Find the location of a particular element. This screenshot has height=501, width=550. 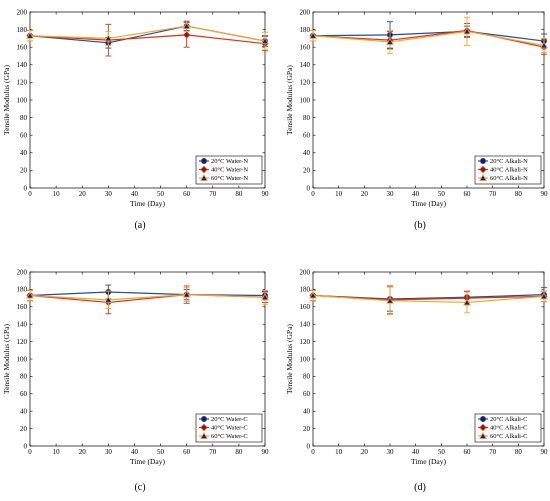

legend-label: 40°C Water-N is located at coordinates (229, 170).